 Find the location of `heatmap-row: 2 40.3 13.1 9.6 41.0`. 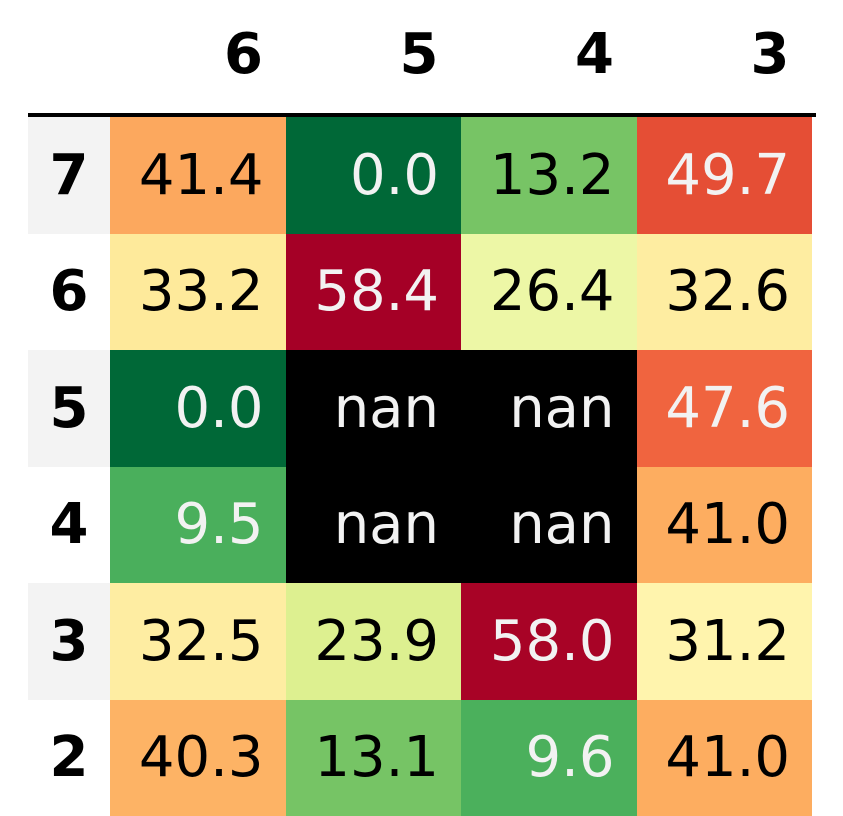

heatmap-row: 2 40.3 13.1 9.6 41.0 is located at coordinates (422, 758).